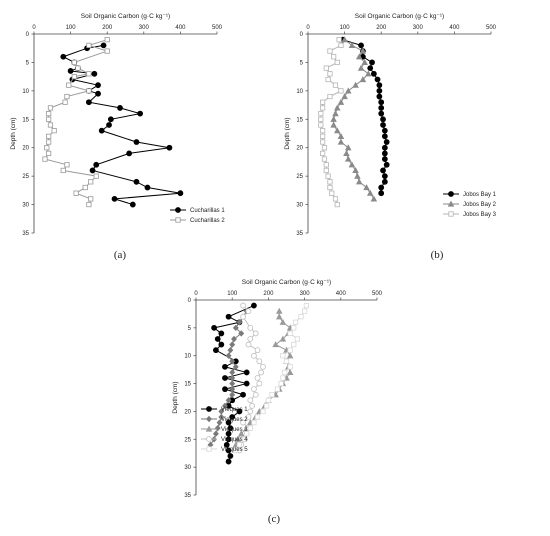 The image size is (550, 536). I want to click on y-tick-label: 15, so click(25, 120).